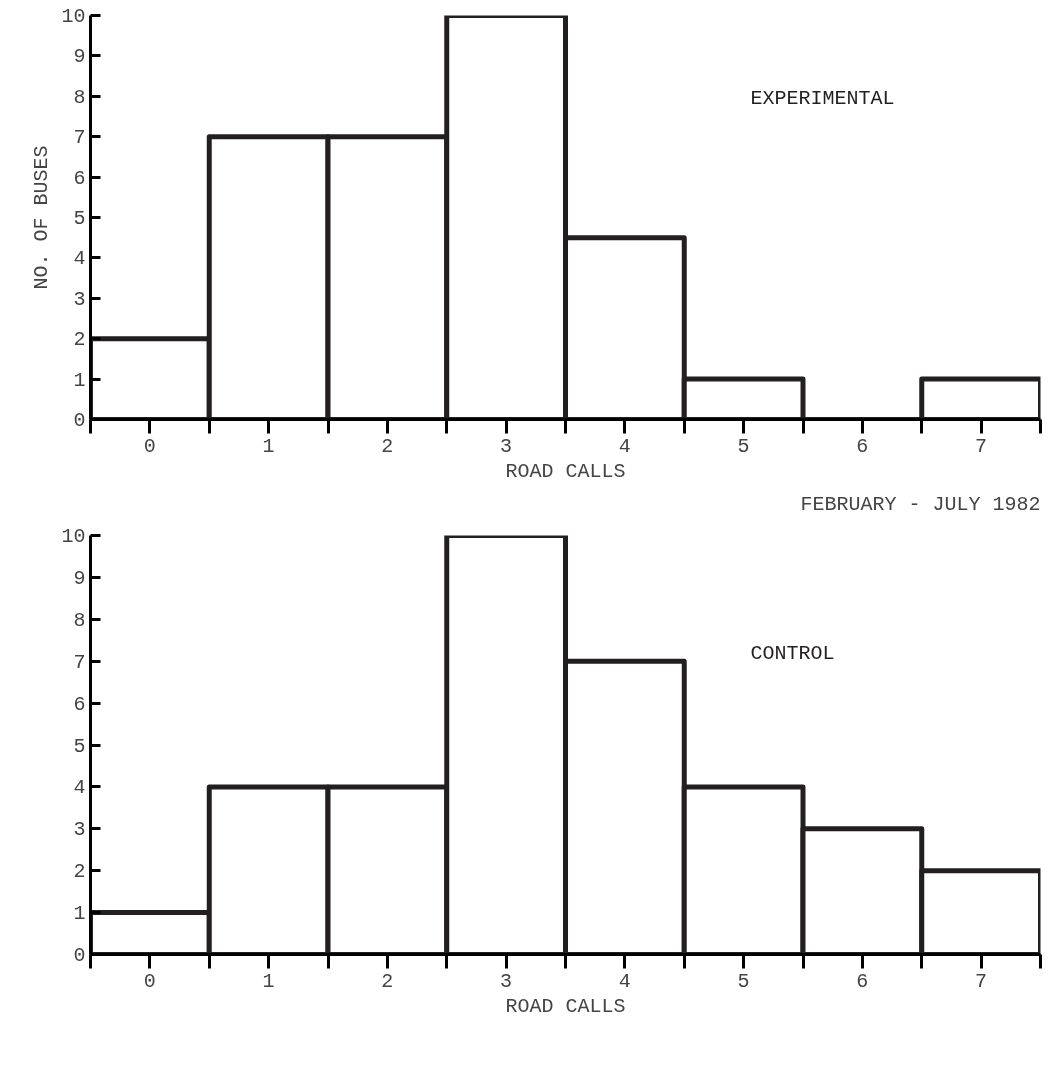 The height and width of the screenshot is (1072, 1057). What do you see at coordinates (42, 217) in the screenshot?
I see `y-axis-title: NO. OF BUSES` at bounding box center [42, 217].